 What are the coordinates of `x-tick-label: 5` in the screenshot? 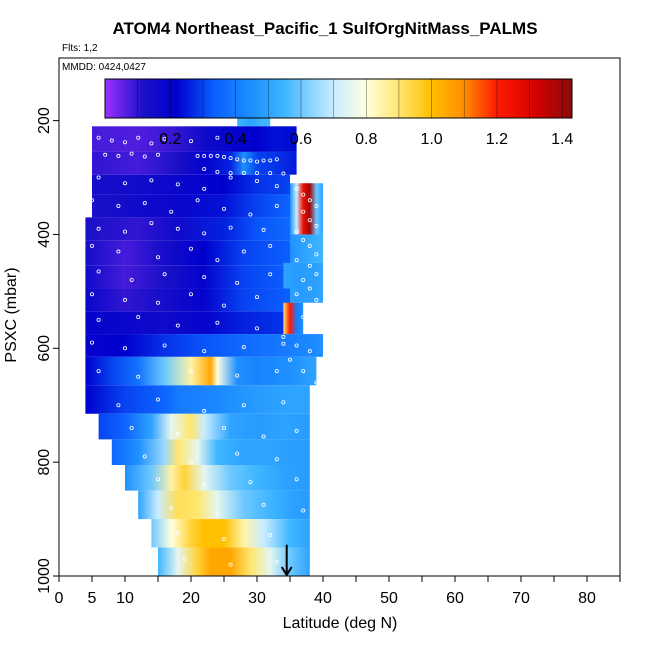 It's located at (92, 598).